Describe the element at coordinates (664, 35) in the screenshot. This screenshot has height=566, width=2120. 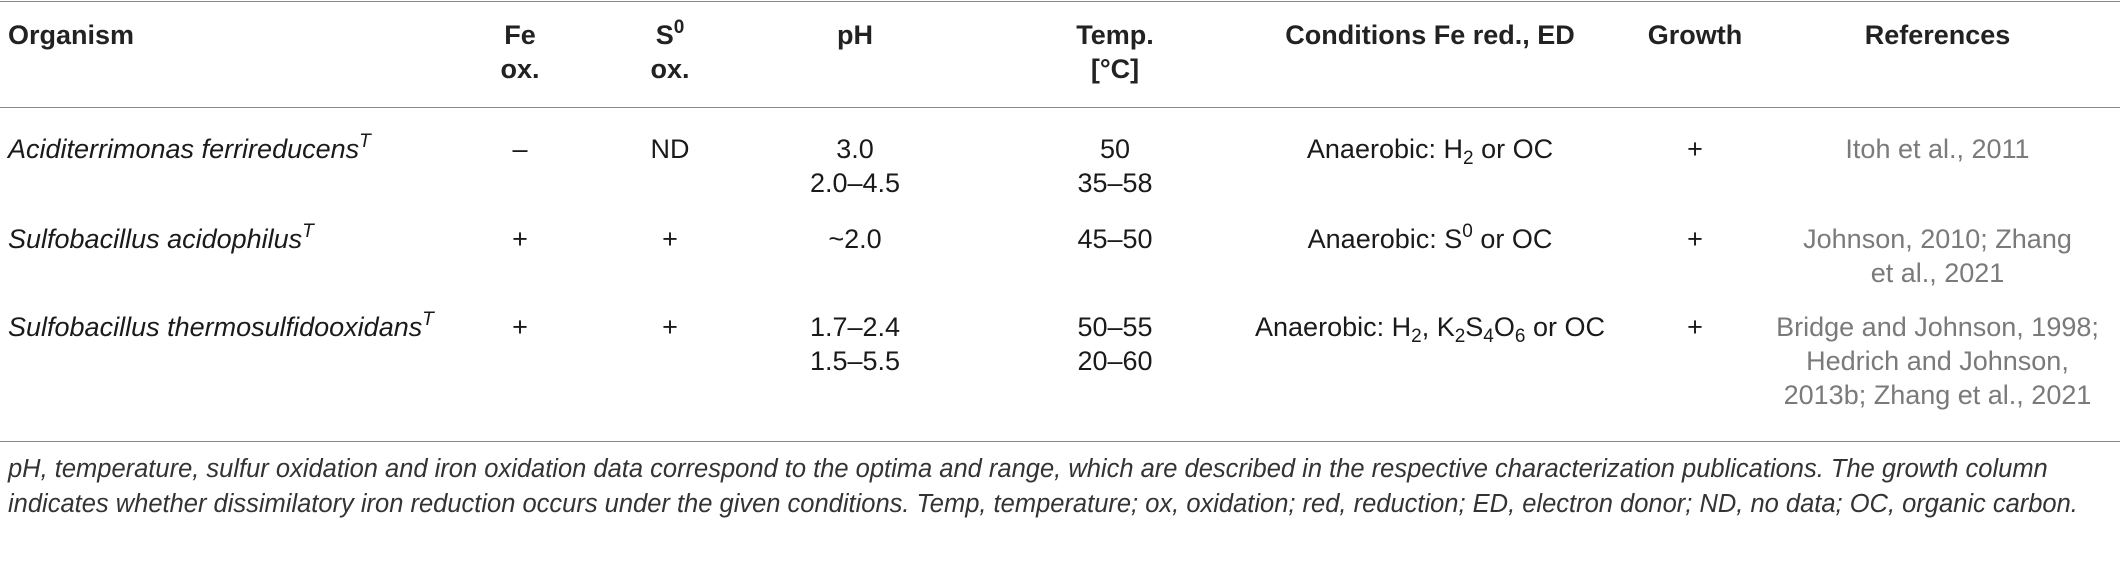
I see `header-s-ox-base: S` at that location.